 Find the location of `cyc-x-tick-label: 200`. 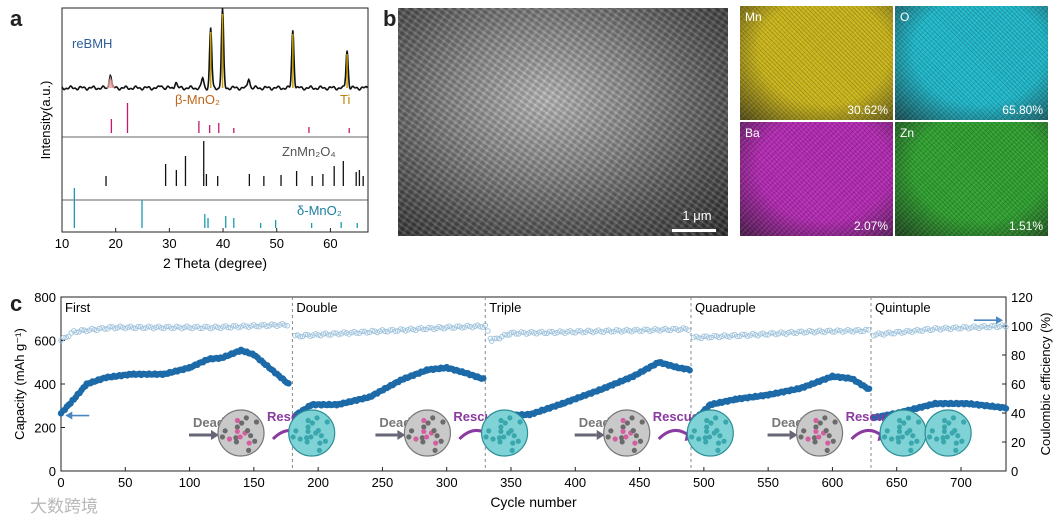

cyc-x-tick-label: 200 is located at coordinates (318, 482).